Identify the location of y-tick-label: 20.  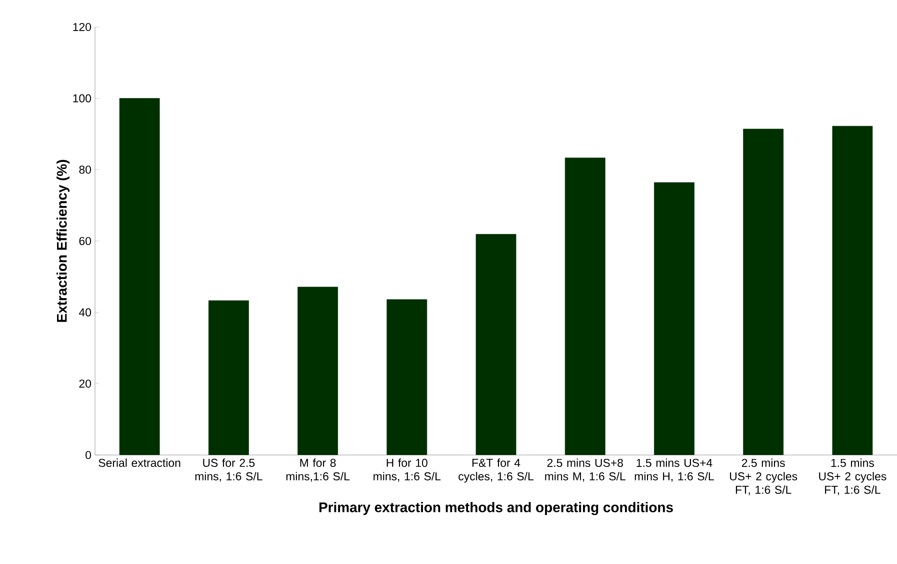
(85, 384).